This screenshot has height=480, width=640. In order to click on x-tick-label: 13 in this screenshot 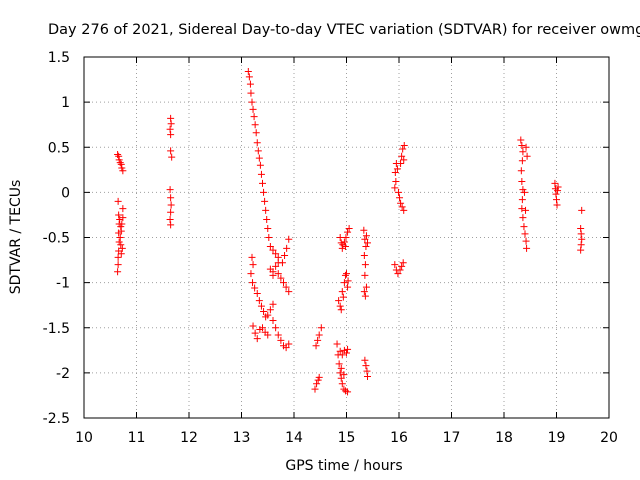, I will do `click(242, 438)`.